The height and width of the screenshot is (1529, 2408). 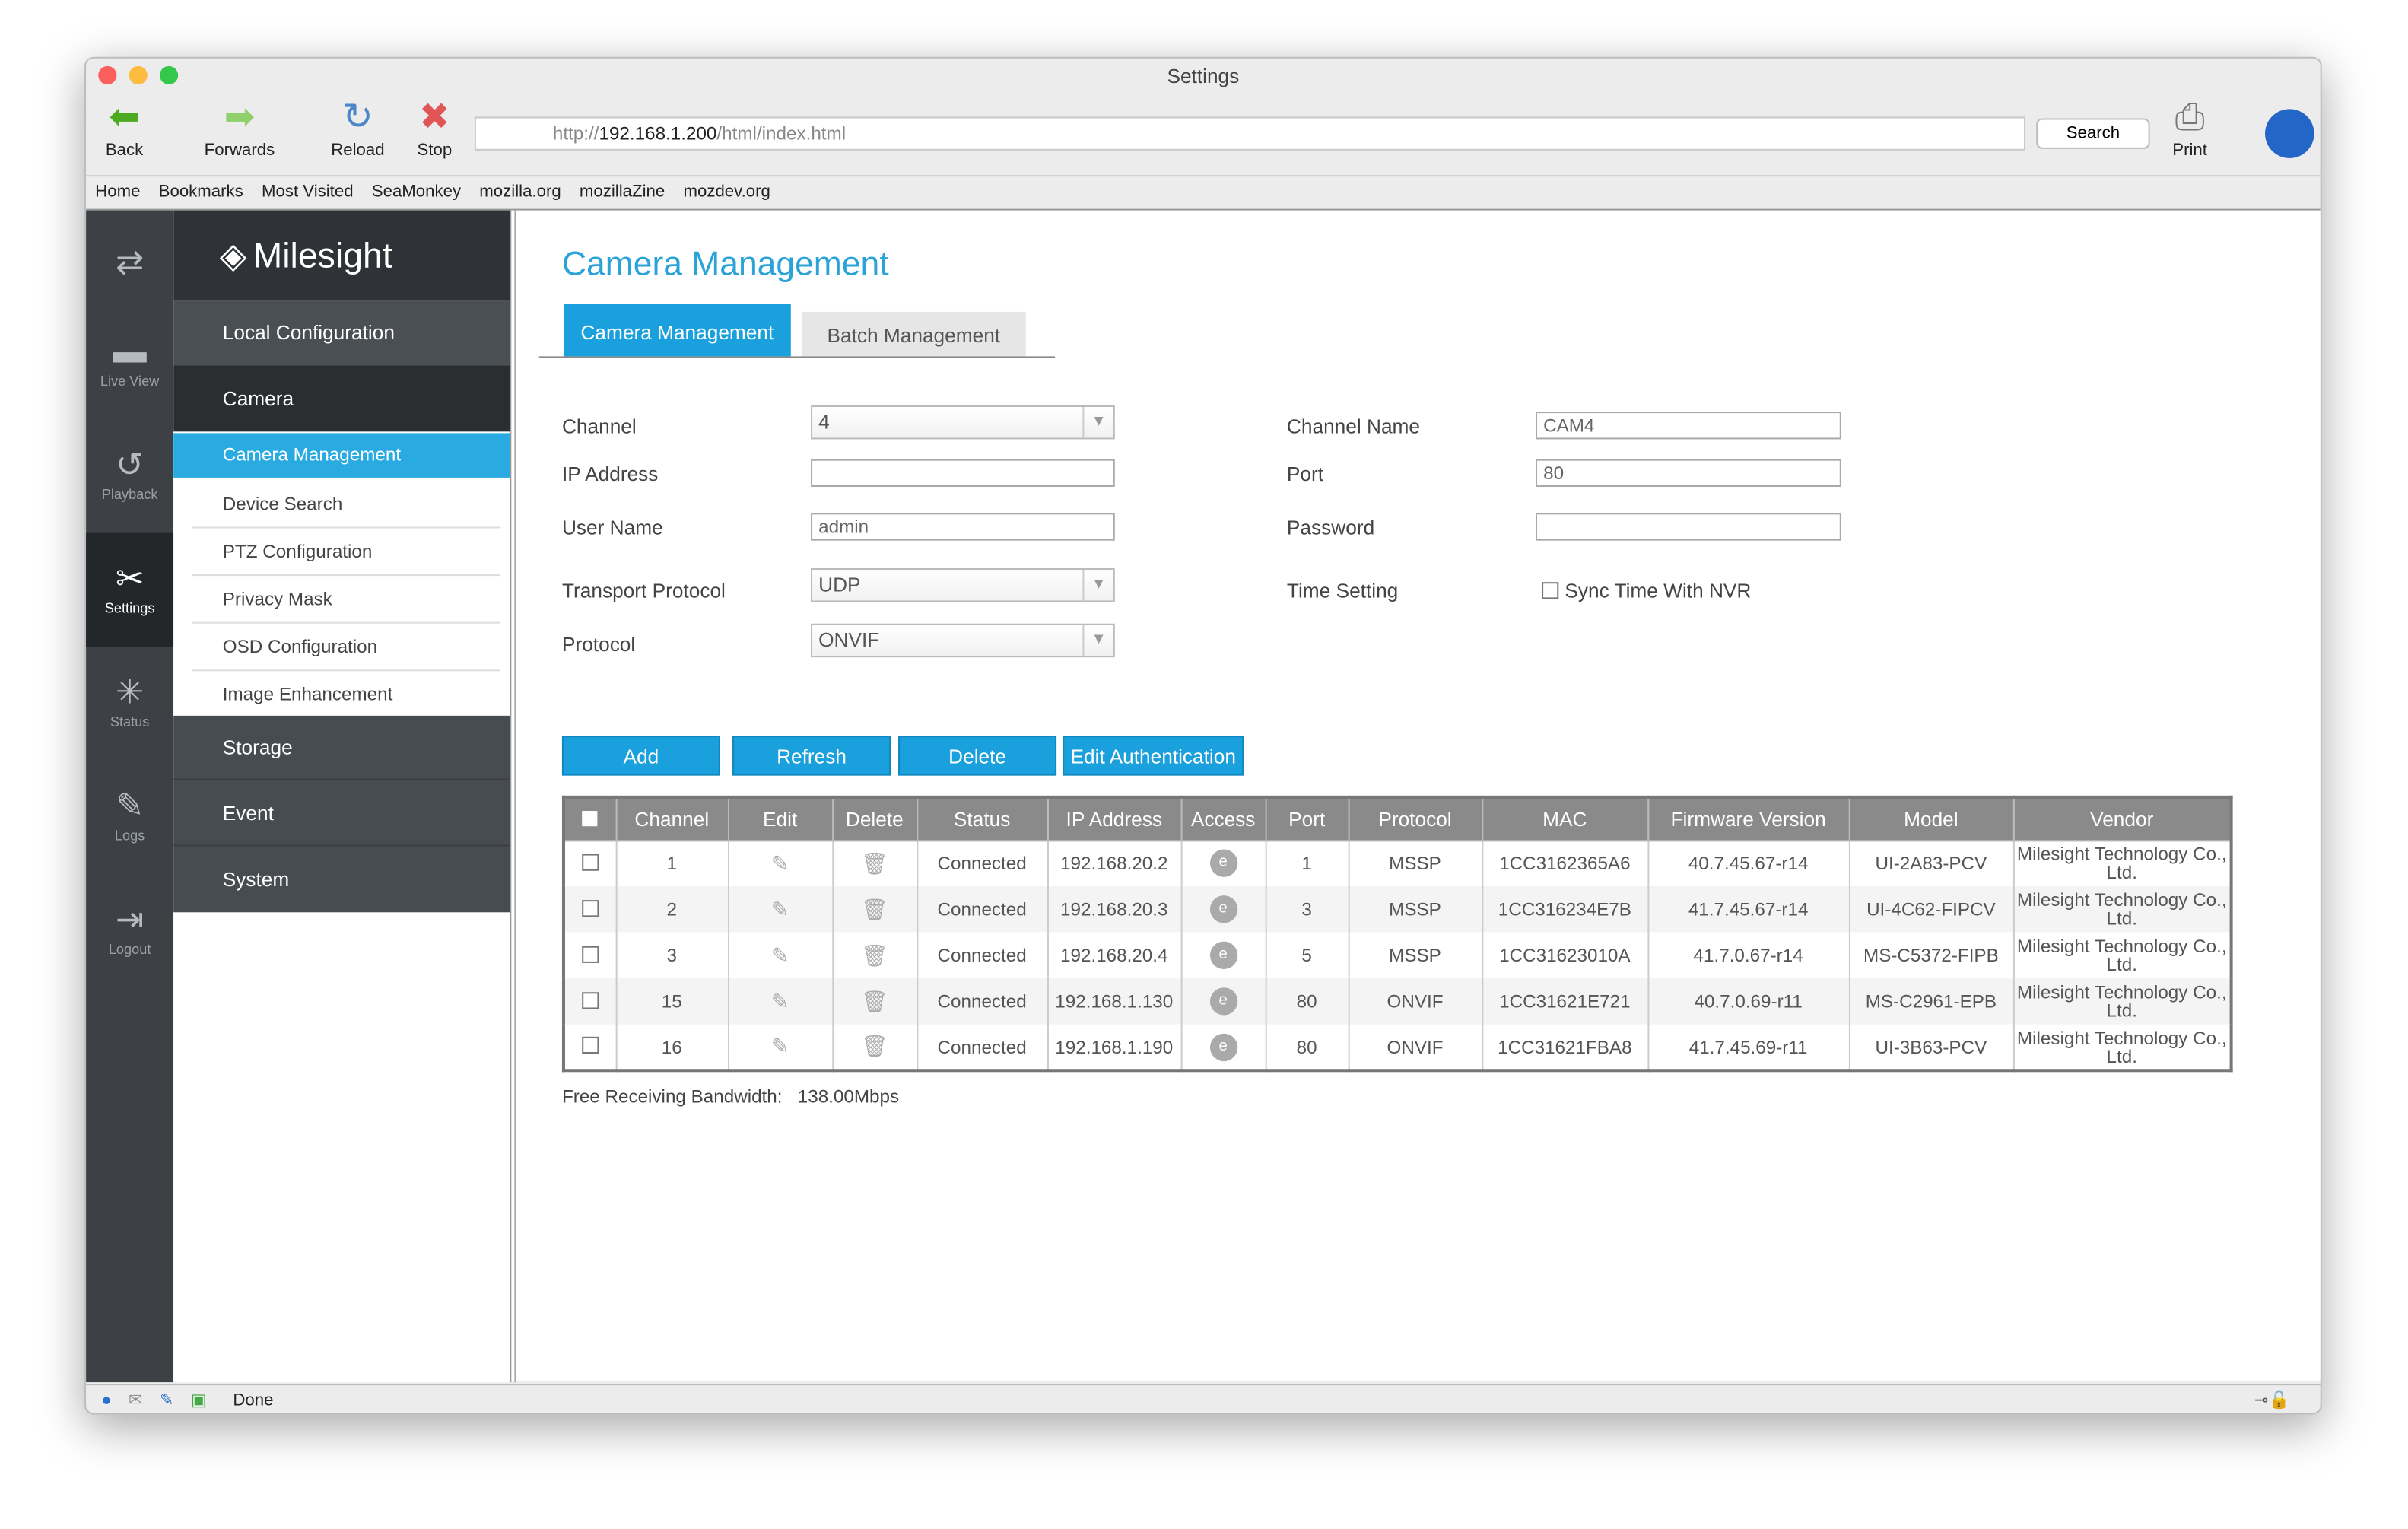 What do you see at coordinates (2093, 133) in the screenshot?
I see `search-button: Search` at bounding box center [2093, 133].